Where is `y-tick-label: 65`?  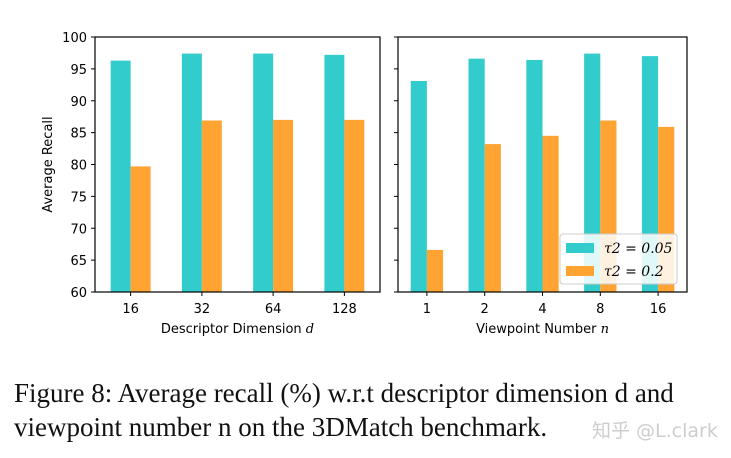 y-tick-label: 65 is located at coordinates (78, 261).